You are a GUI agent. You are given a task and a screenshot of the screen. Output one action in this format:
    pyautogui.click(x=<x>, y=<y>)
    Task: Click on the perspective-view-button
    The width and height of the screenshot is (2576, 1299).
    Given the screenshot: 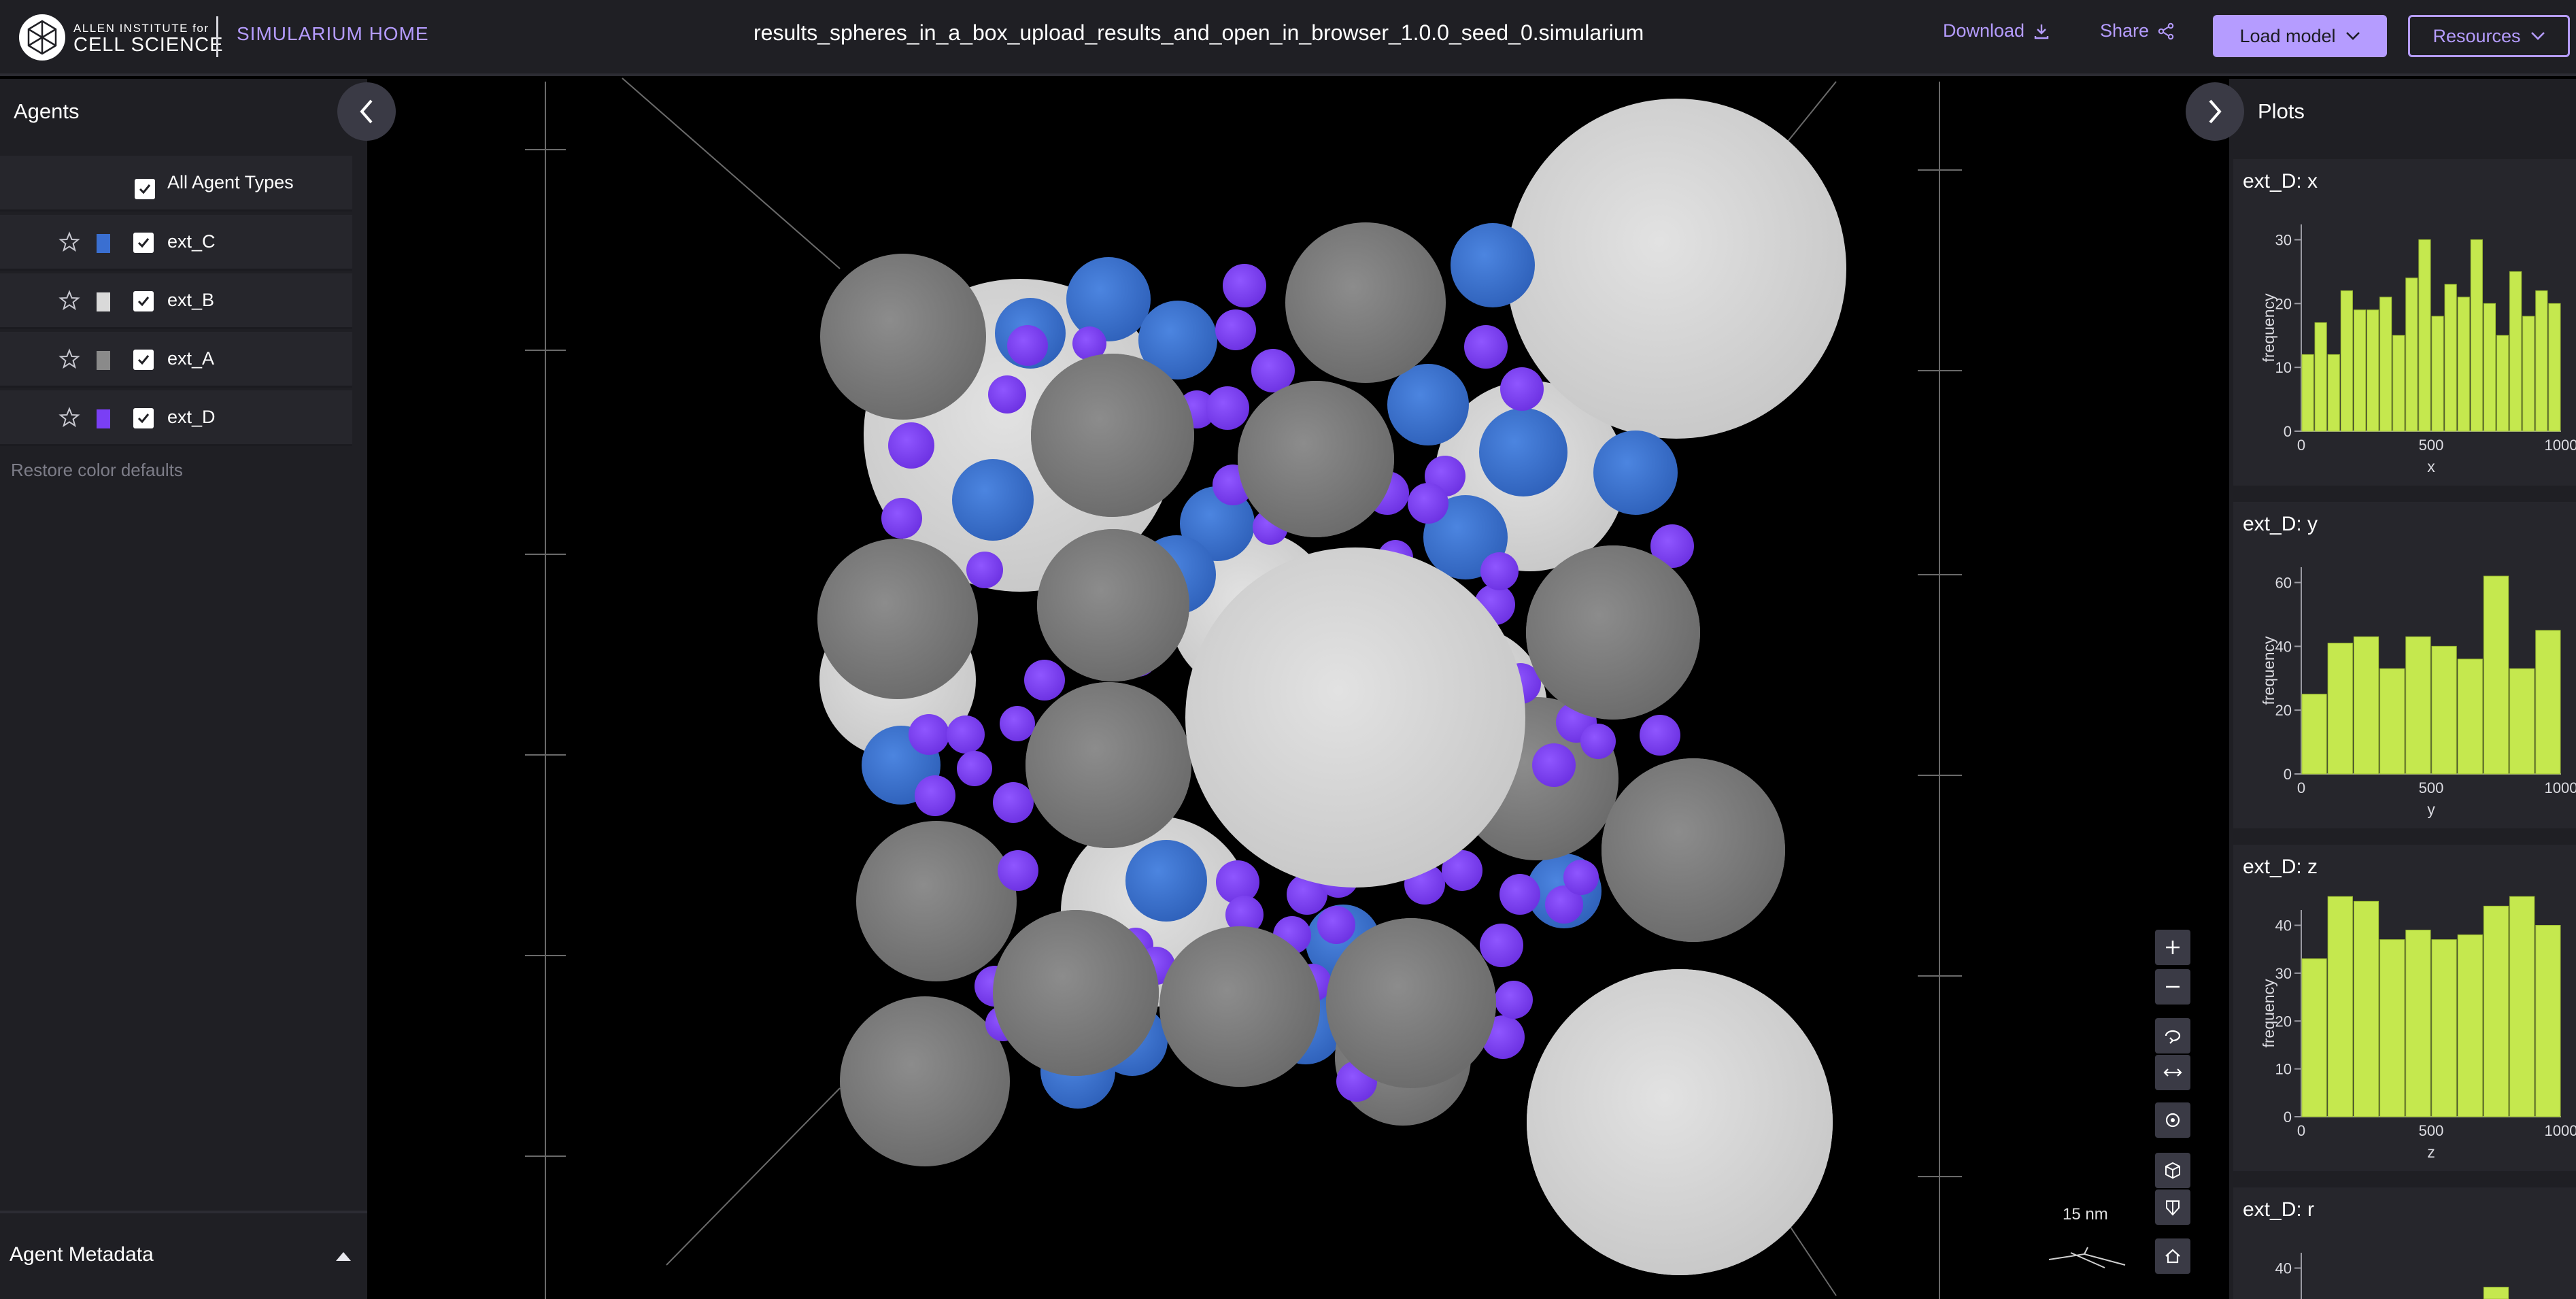 What is the action you would take?
    pyautogui.click(x=2172, y=1170)
    